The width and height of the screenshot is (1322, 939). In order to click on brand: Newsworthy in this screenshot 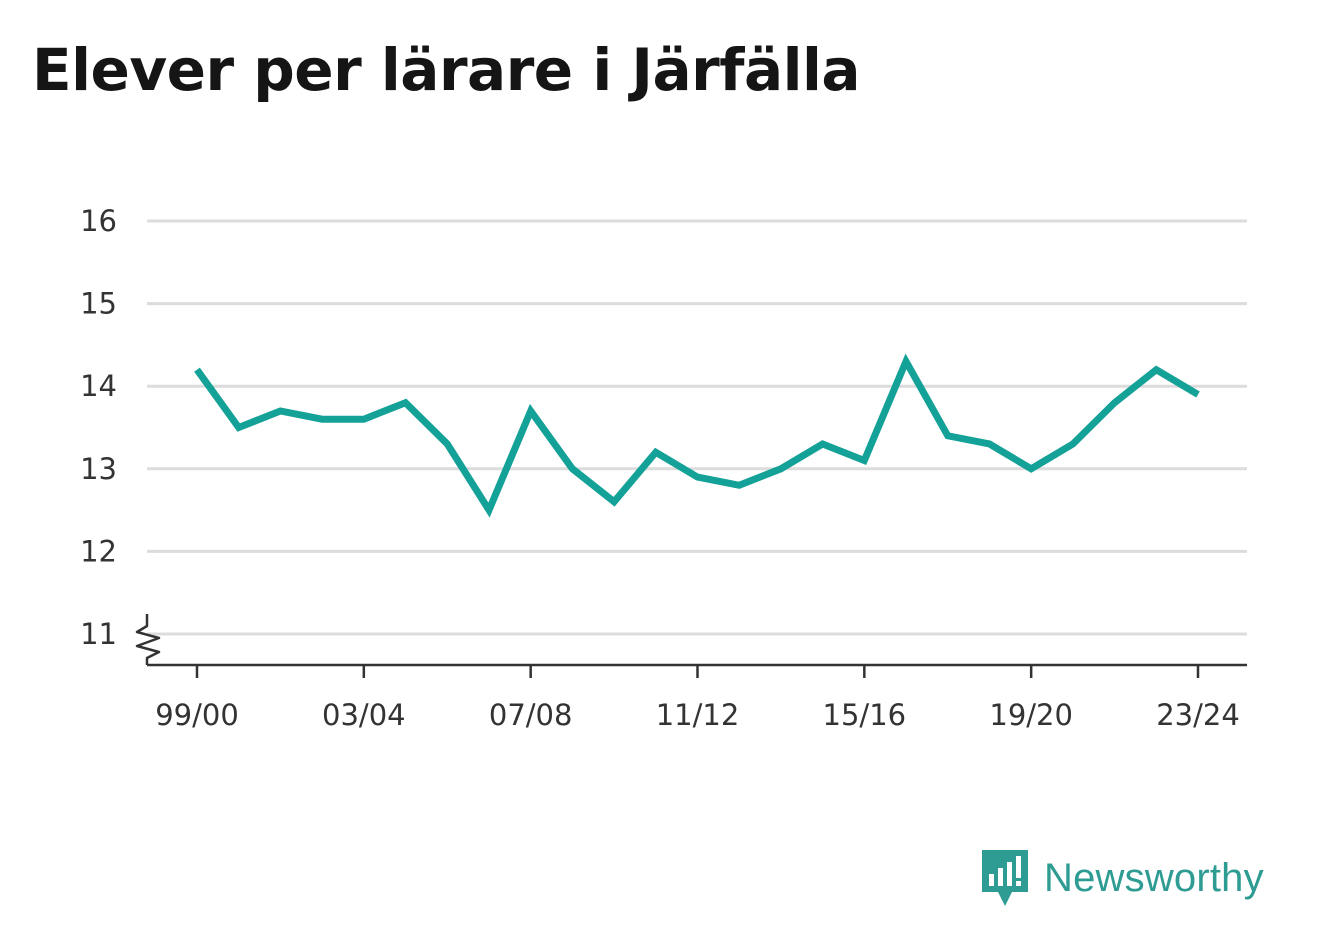, I will do `click(1122, 878)`.